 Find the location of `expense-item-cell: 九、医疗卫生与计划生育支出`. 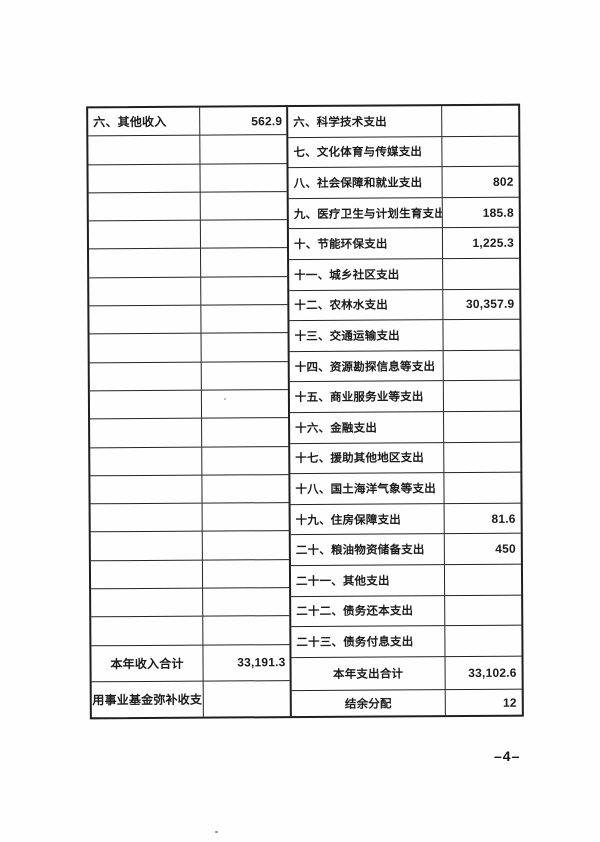

expense-item-cell: 九、医疗卫生与计划生育支出 is located at coordinates (365, 213).